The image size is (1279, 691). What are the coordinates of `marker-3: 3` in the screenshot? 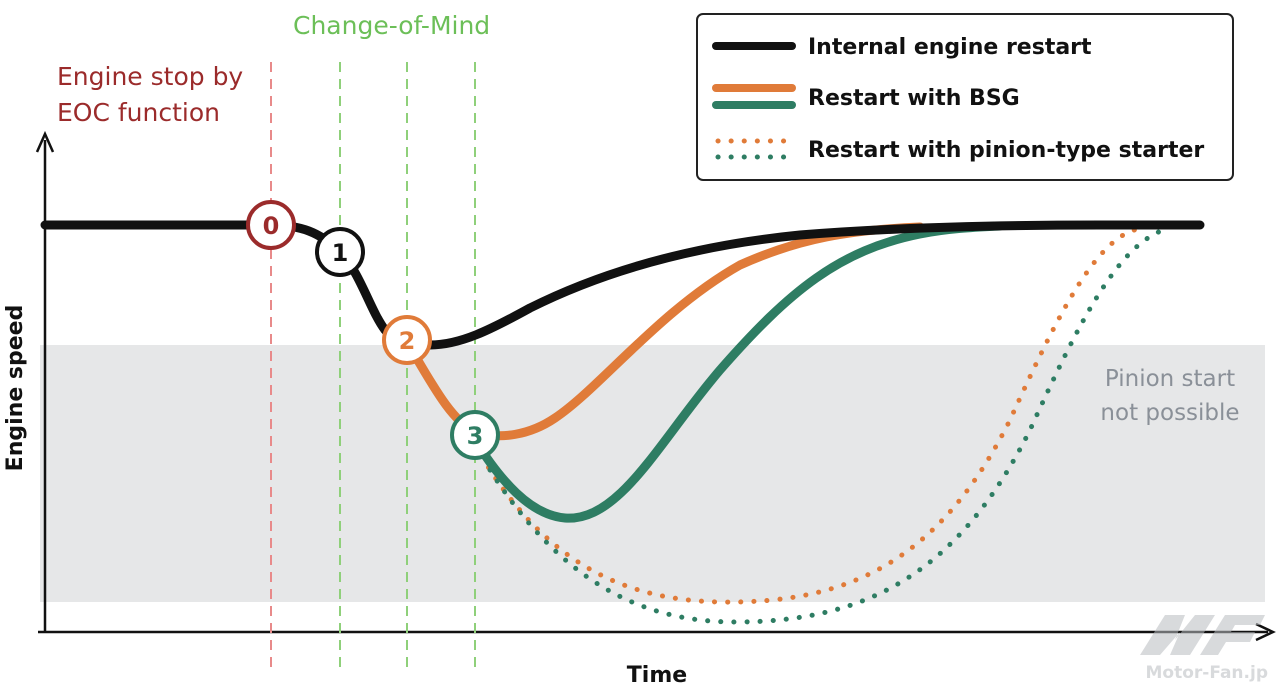 It's located at (475, 435).